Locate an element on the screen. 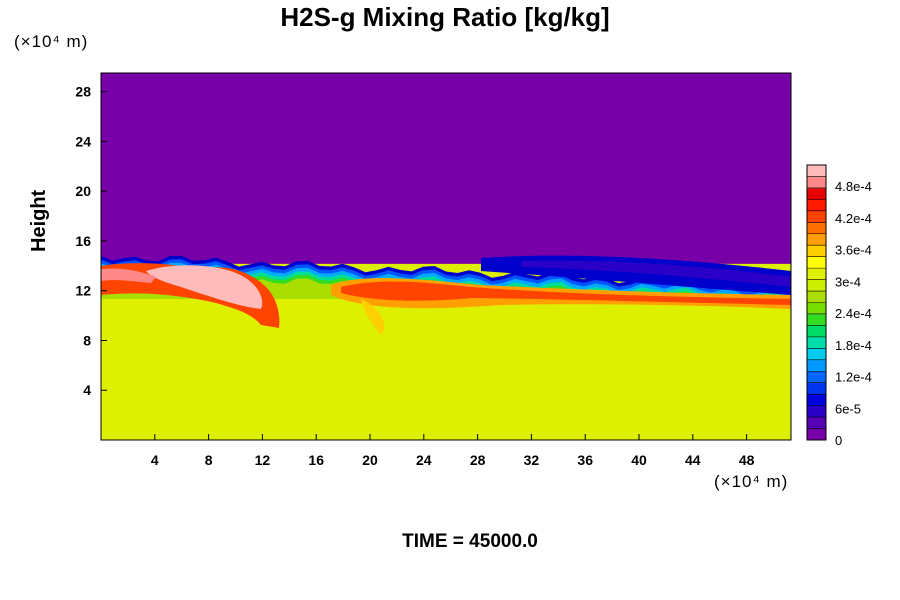 The width and height of the screenshot is (900, 600). colorbar-tick-label: 4.8e-4 is located at coordinates (853, 186).